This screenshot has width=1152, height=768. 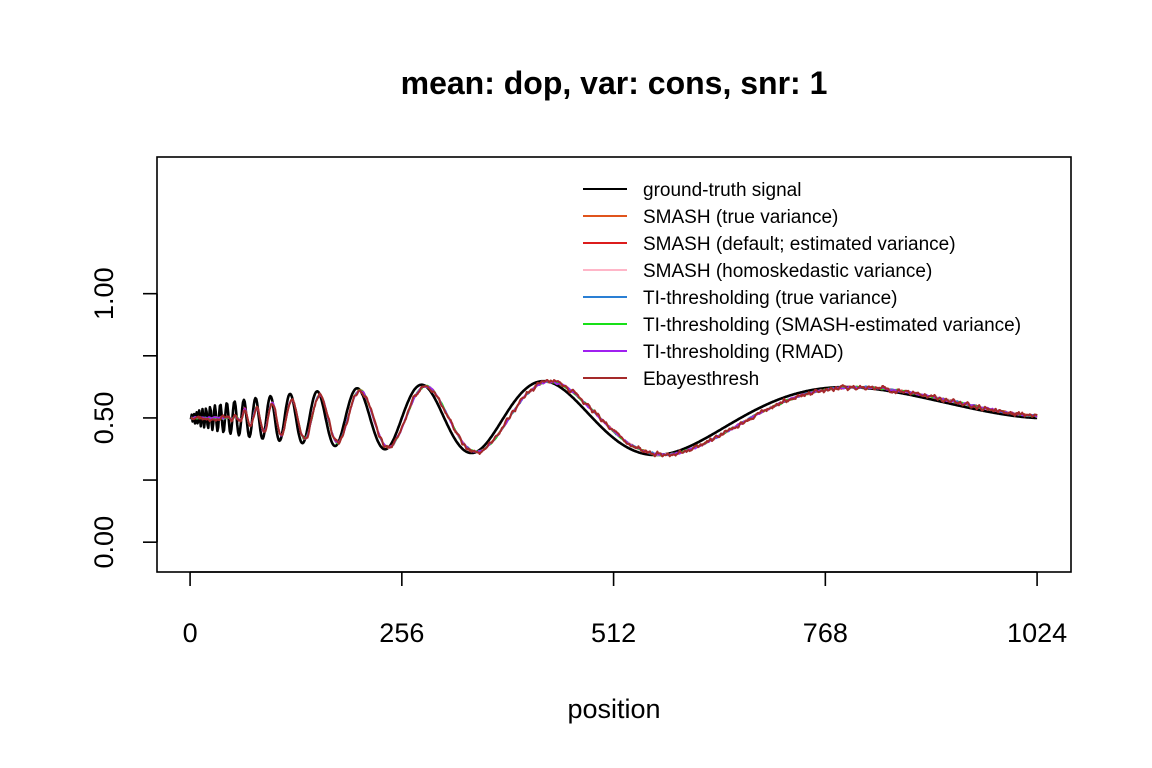 What do you see at coordinates (625, 609) in the screenshot?
I see `x-axis: 0 256 512 768 1024` at bounding box center [625, 609].